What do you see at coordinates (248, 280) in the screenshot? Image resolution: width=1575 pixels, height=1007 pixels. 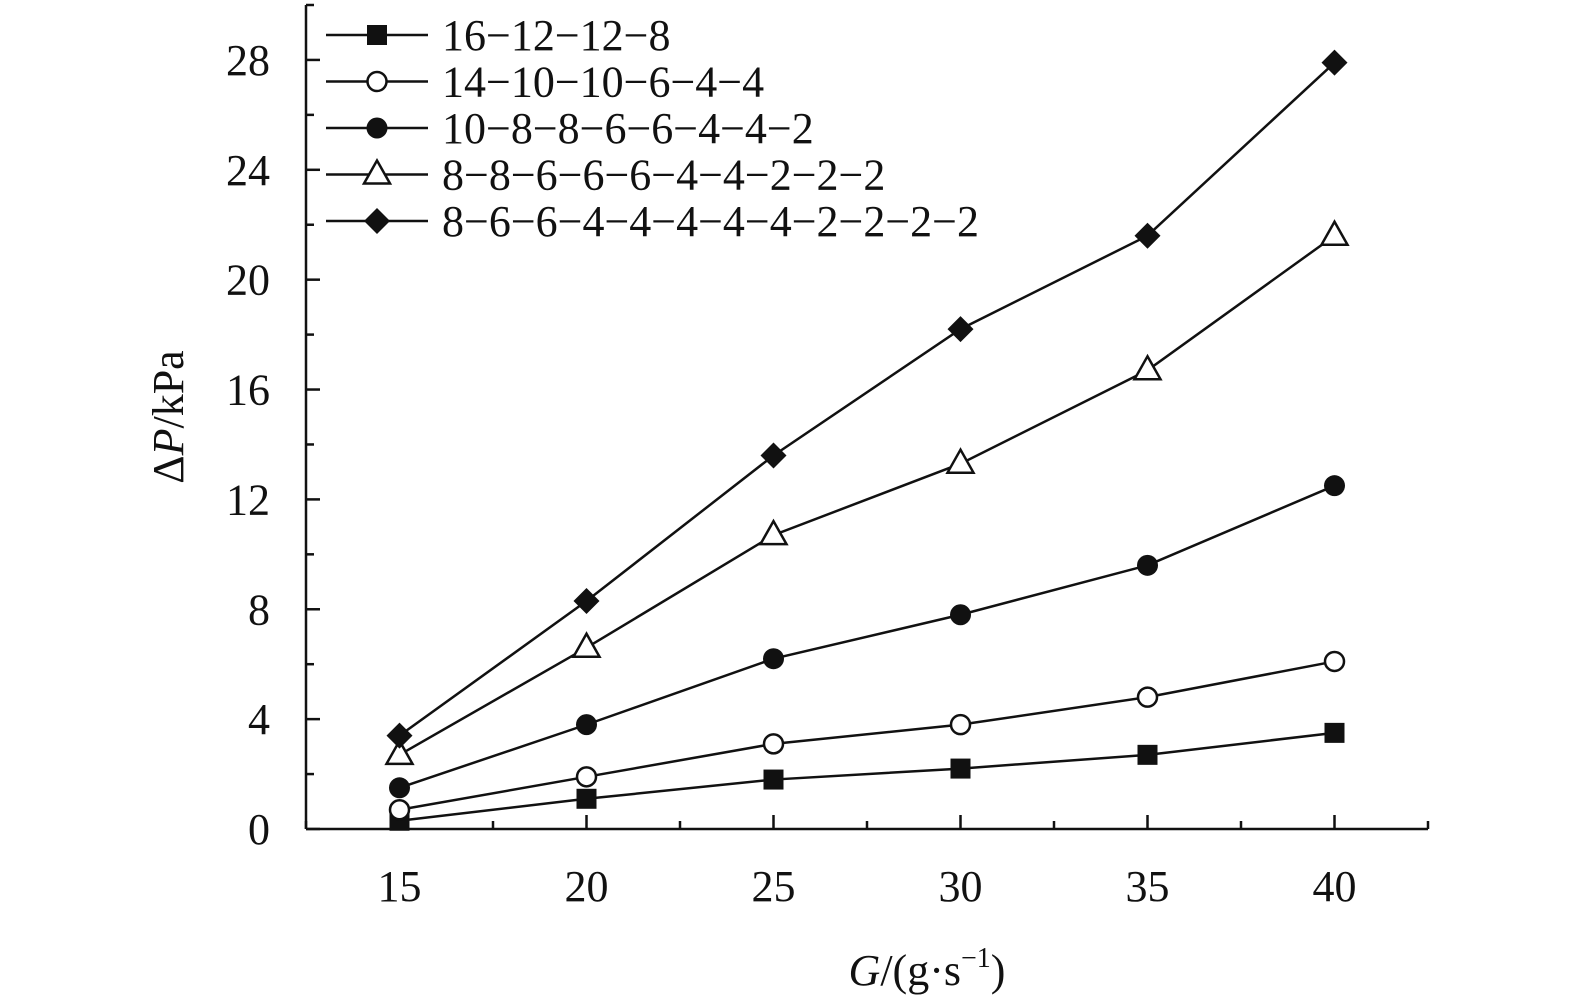 I see `y-tick-label: 20` at bounding box center [248, 280].